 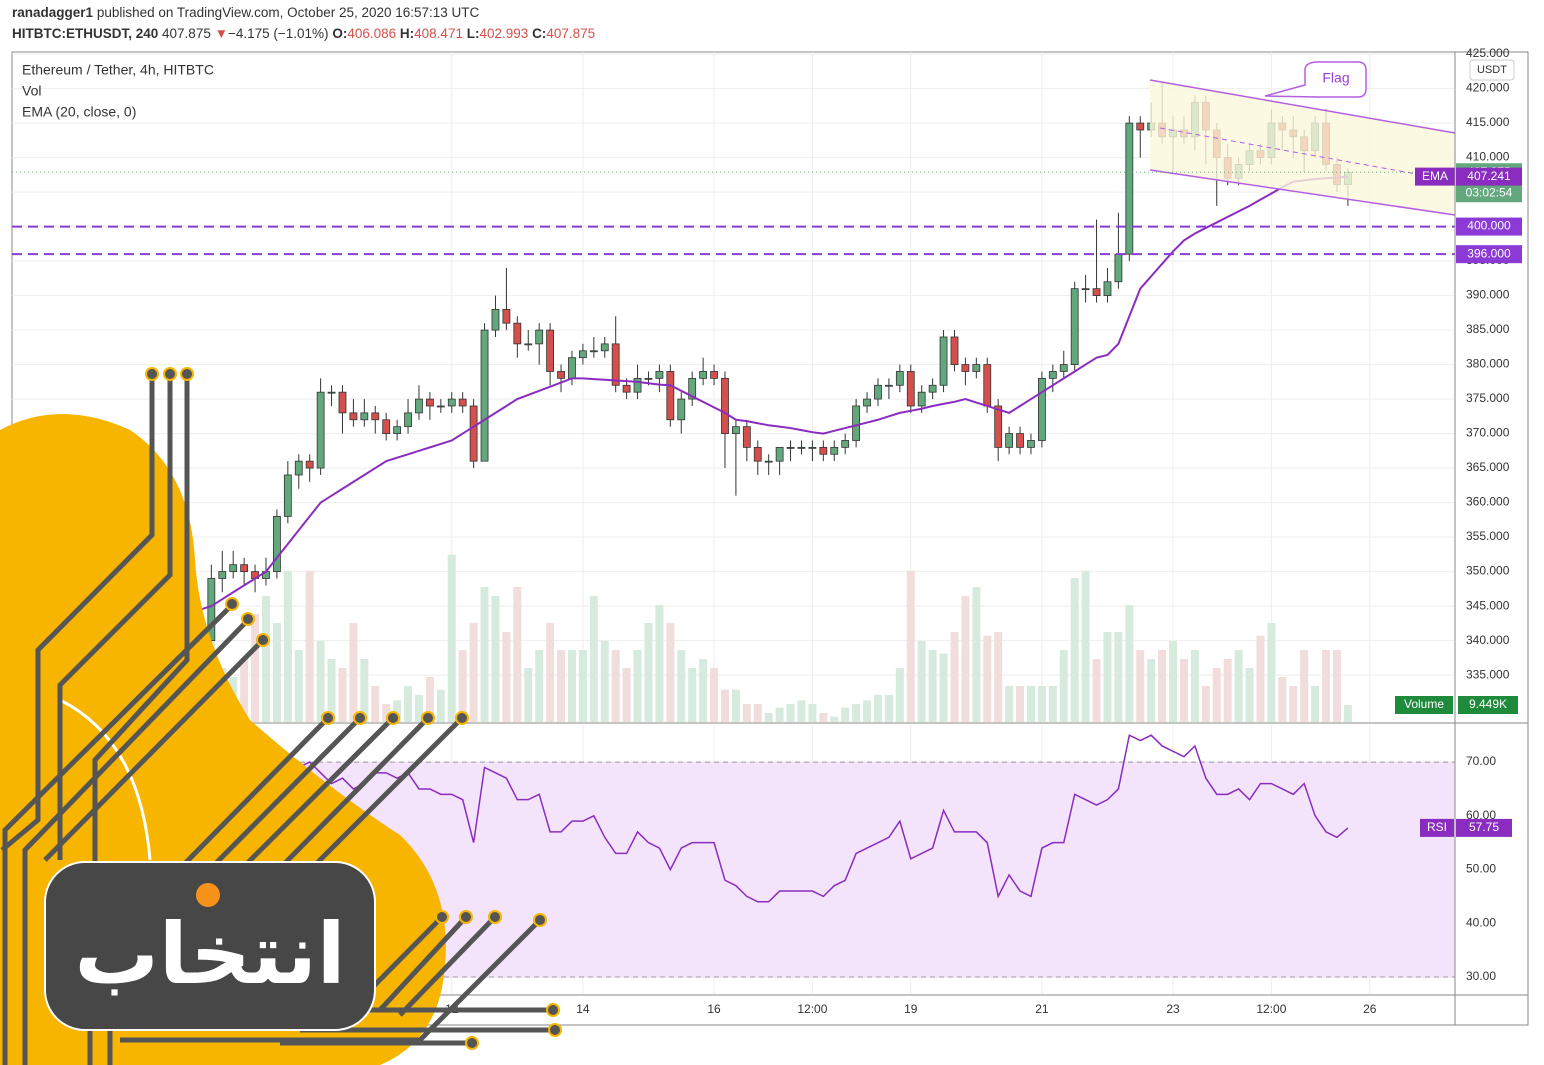 I want to click on change: −4.175 (−1.01%), so click(x=278, y=33).